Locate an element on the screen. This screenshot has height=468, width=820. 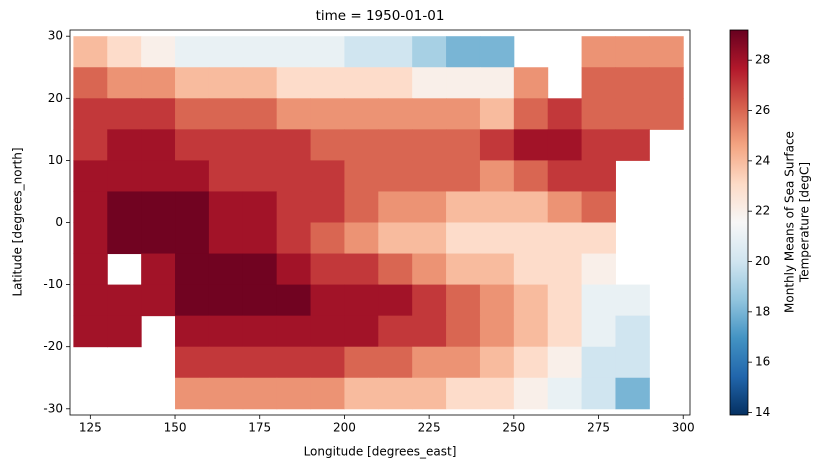
x-tick-label: 300 is located at coordinates (683, 428).